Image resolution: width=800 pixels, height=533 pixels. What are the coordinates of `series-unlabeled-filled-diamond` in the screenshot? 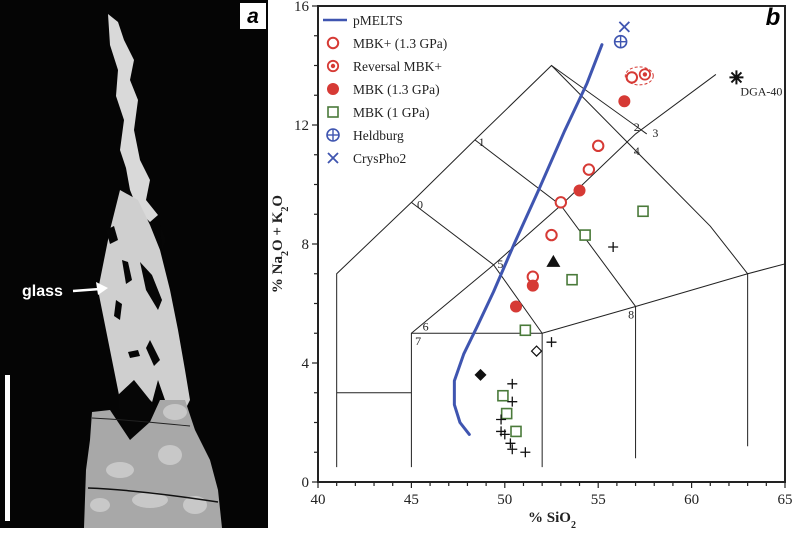 It's located at (480, 374).